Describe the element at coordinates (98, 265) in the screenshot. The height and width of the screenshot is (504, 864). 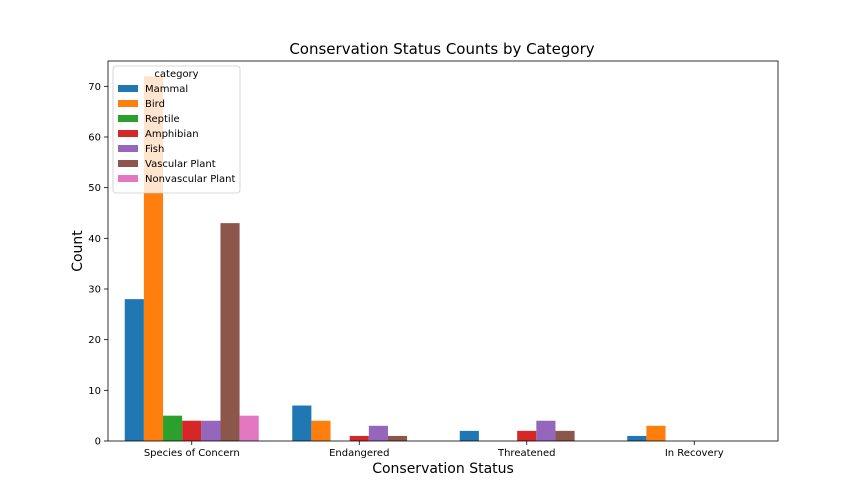
I see `y-axis: 0 10 20 30 40 50 60 70` at that location.